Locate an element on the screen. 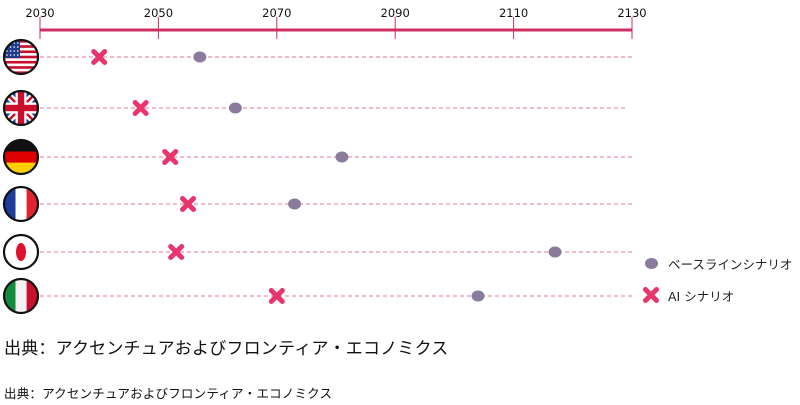  legend-item-baseline: ベースラインシナリオ is located at coordinates (720, 263).